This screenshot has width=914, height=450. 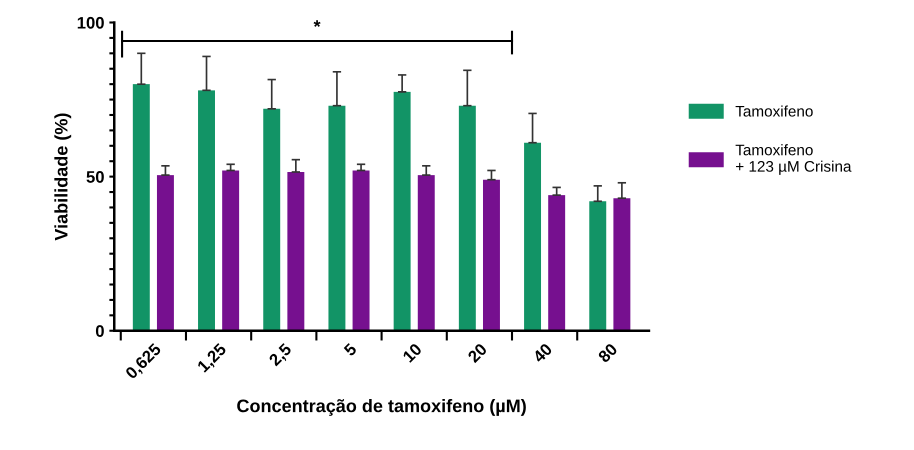 What do you see at coordinates (317, 23) in the screenshot?
I see `annotation: *` at bounding box center [317, 23].